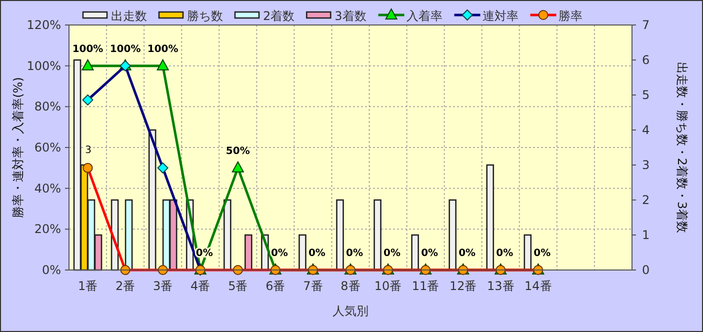 Image resolution: width=703 pixels, height=332 pixels. I want to click on data-label: 3, so click(88, 150).